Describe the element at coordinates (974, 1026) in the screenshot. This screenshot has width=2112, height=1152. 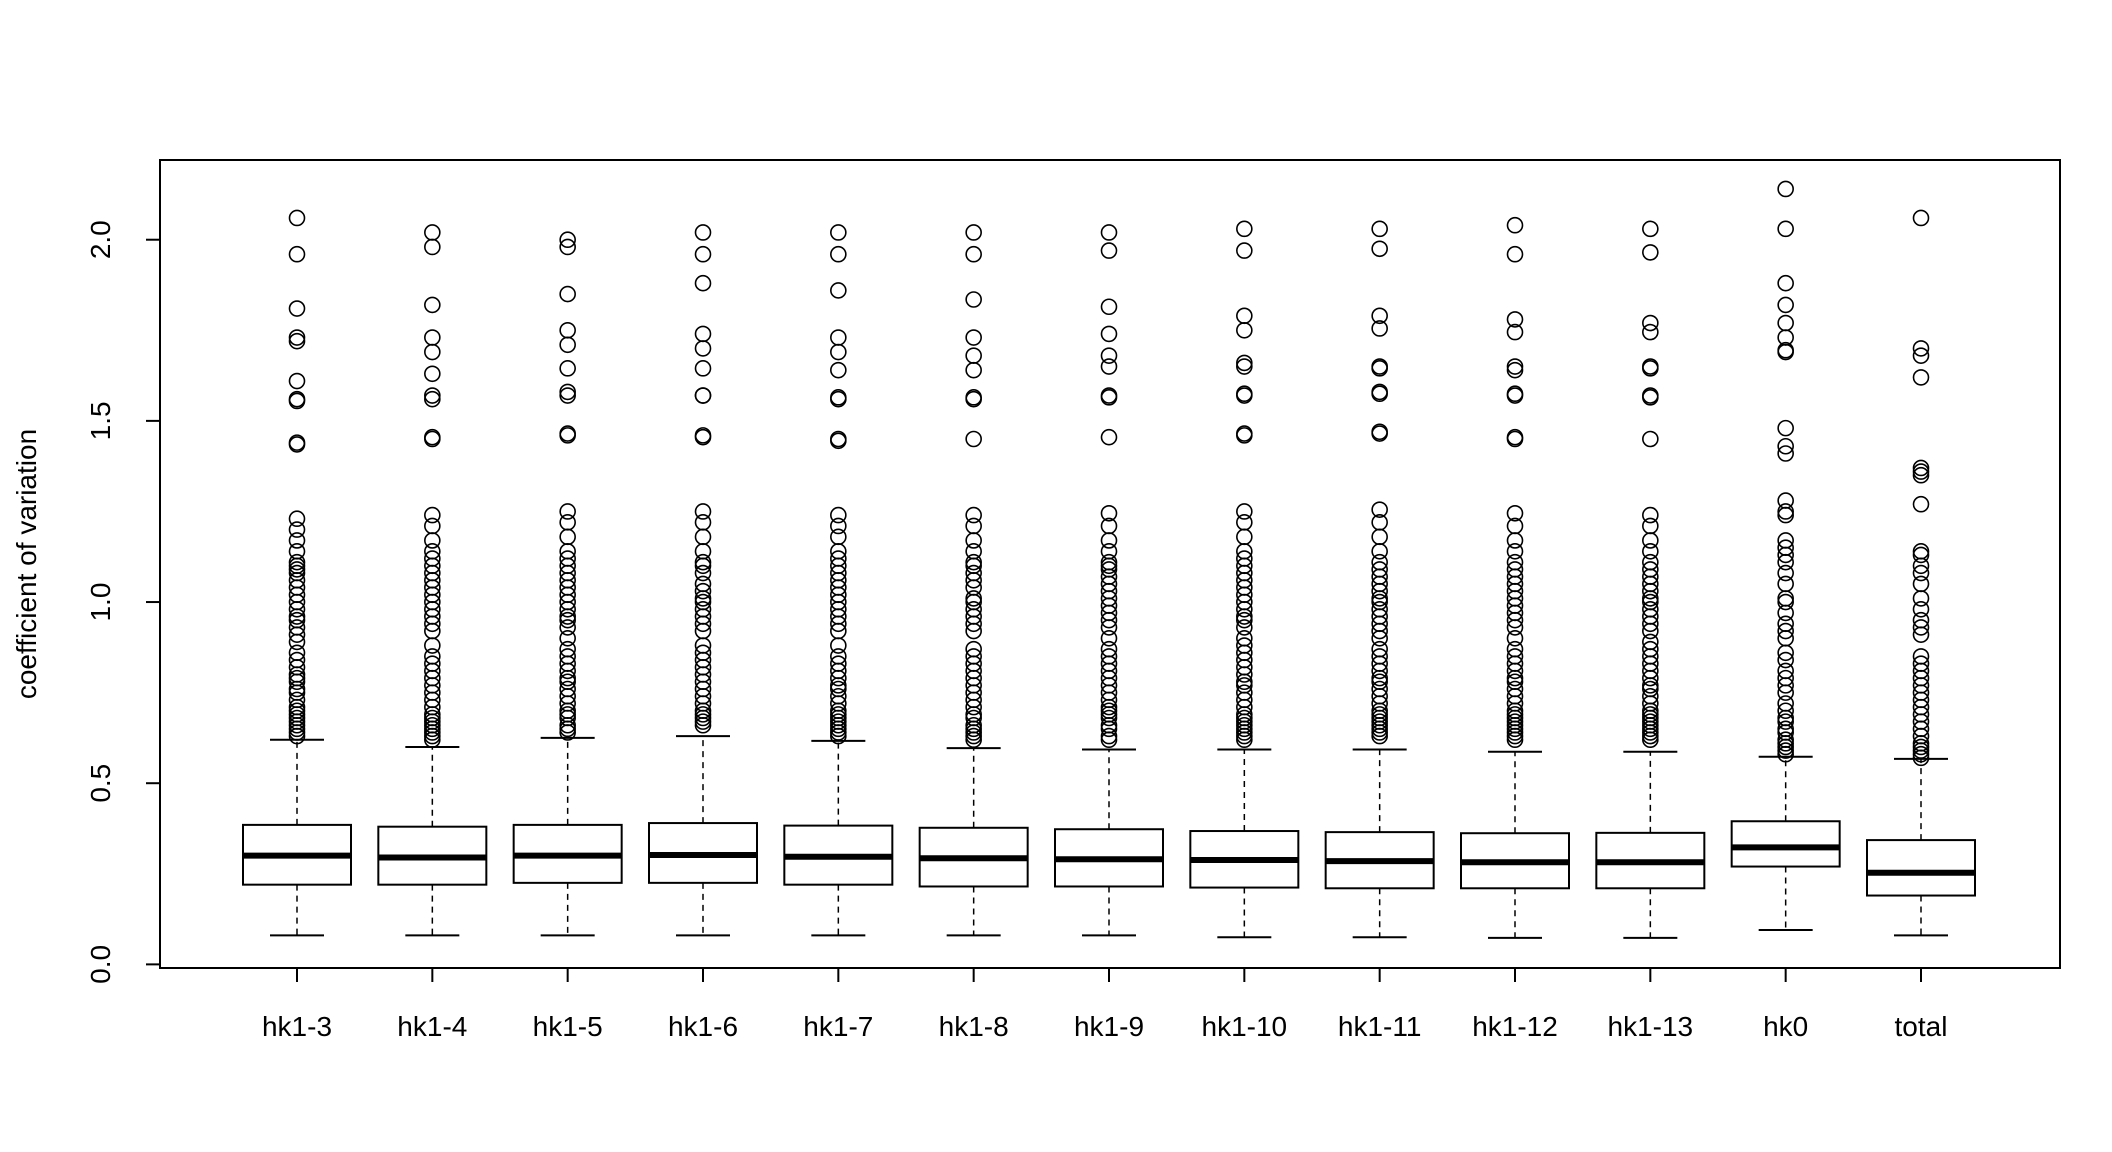
I see `x-tick-label: hk1-8` at that location.